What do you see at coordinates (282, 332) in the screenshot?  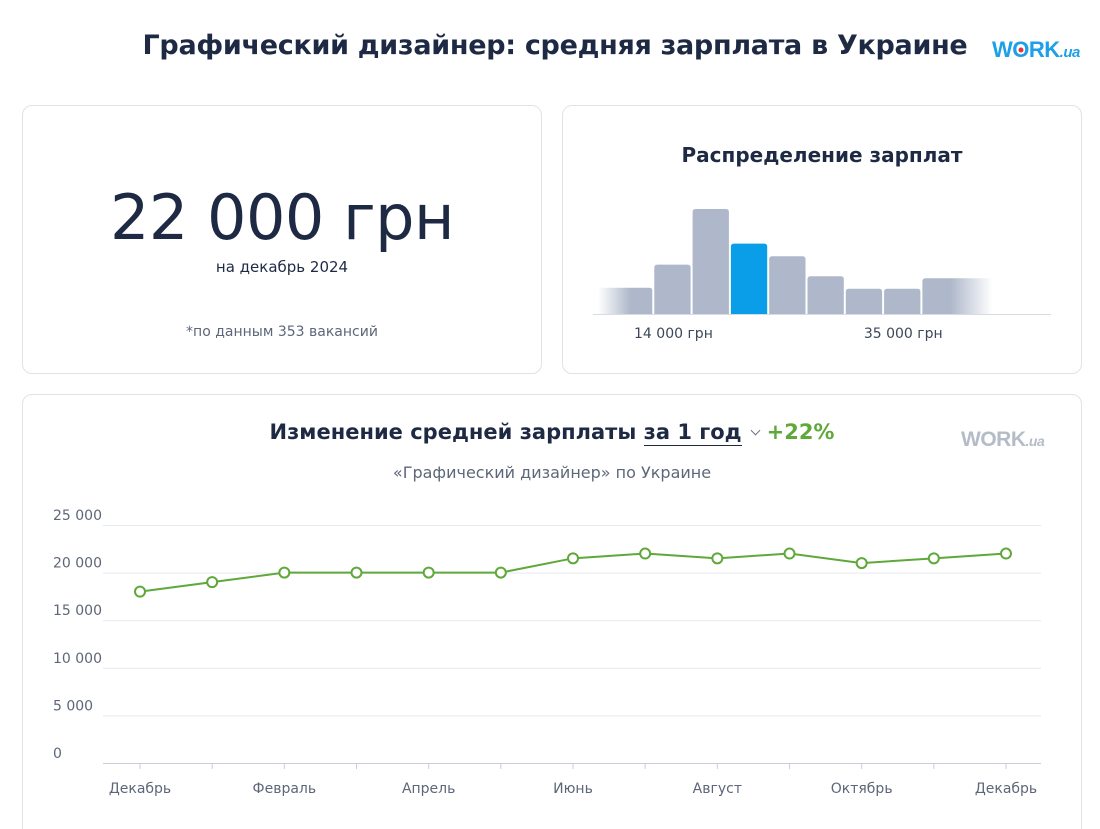 I see `vacancies-note: *по данным 353 вакансий` at bounding box center [282, 332].